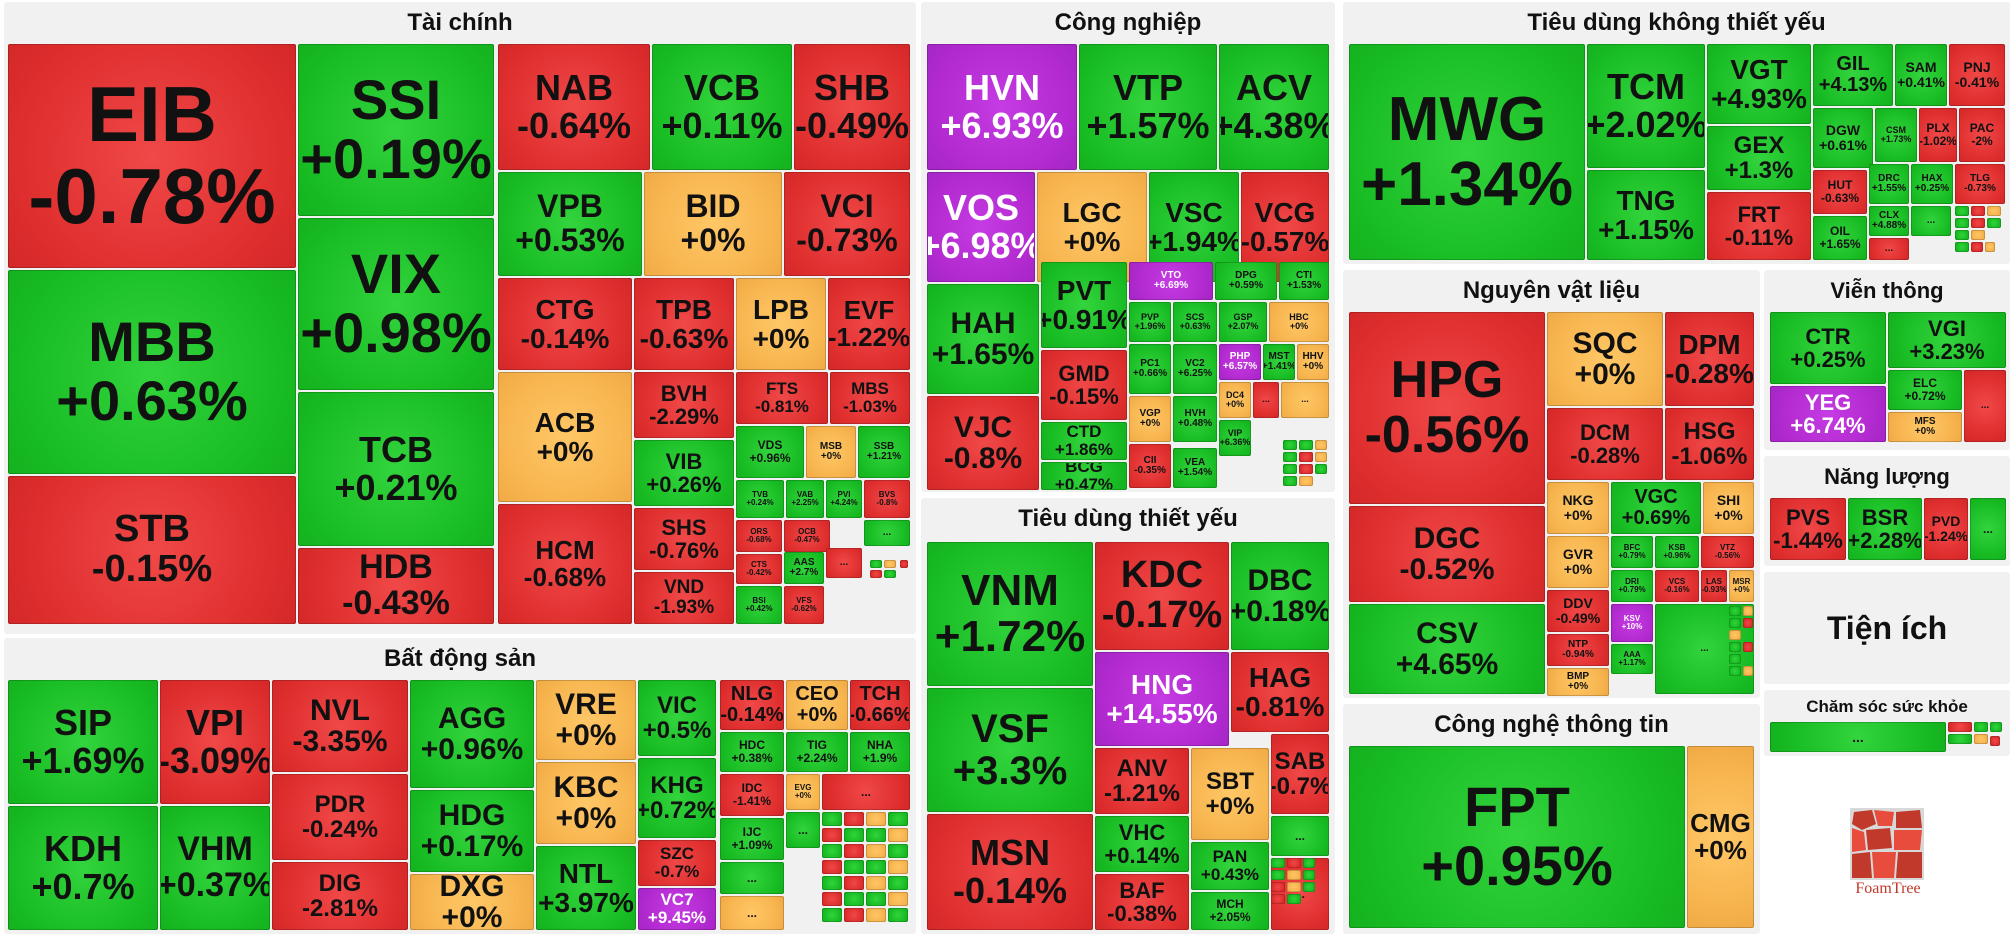 This screenshot has height=942, width=2016. Describe the element at coordinates (1840, 238) in the screenshot. I see `stock-tile-oil: OIL +1.65%` at that location.